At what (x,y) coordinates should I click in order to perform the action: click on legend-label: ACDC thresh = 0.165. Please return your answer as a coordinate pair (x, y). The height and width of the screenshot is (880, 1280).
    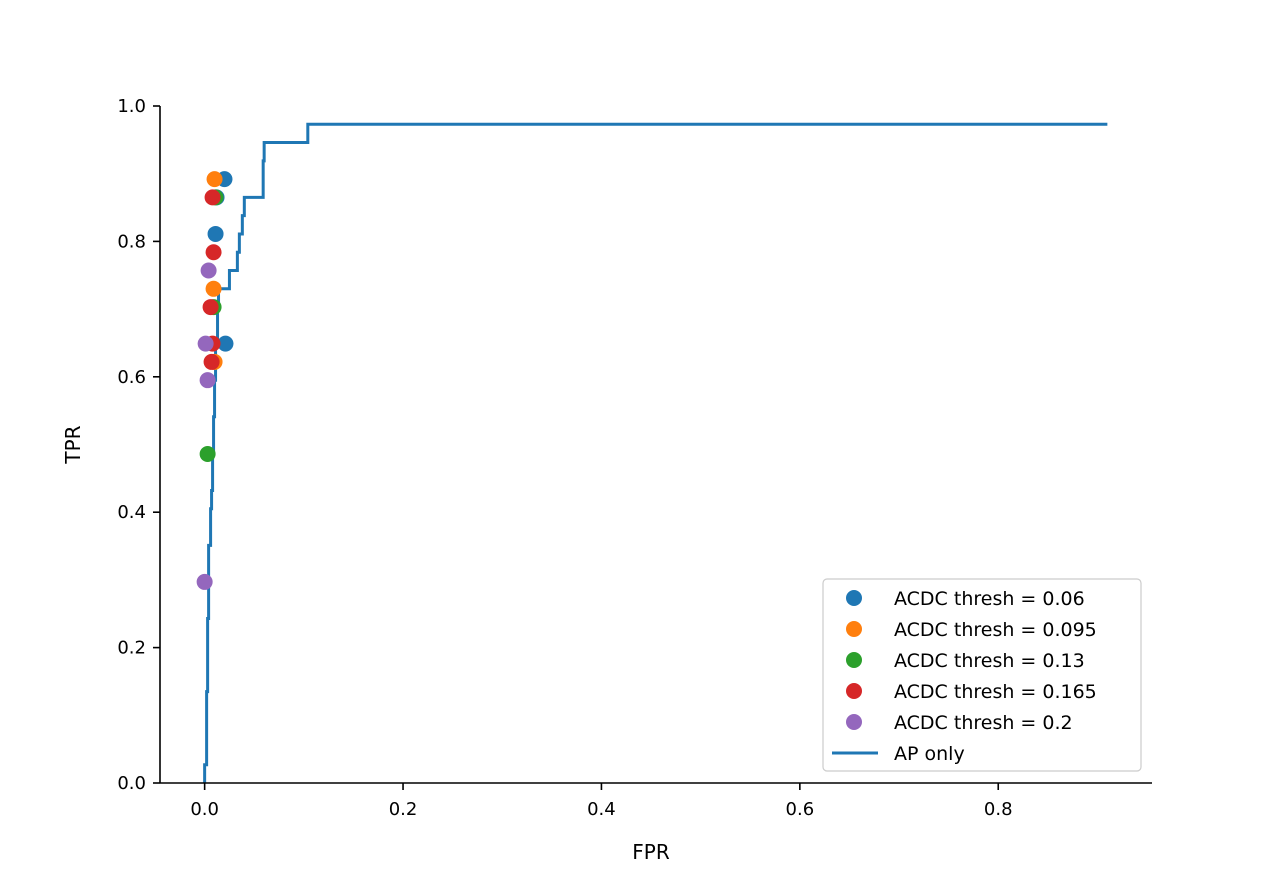
    Looking at the image, I should click on (995, 692).